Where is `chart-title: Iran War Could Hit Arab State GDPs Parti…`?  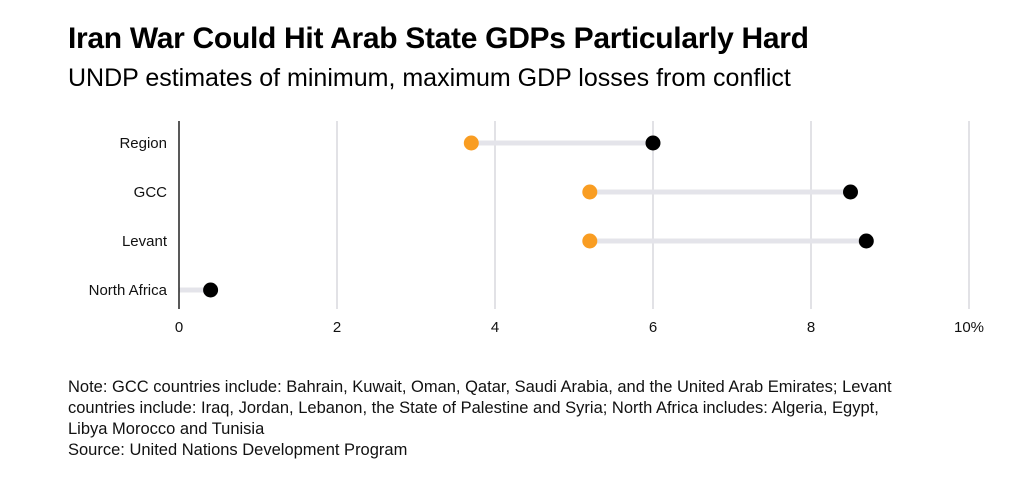
chart-title: Iran War Could Hit Arab State GDPs Parti… is located at coordinates (438, 38).